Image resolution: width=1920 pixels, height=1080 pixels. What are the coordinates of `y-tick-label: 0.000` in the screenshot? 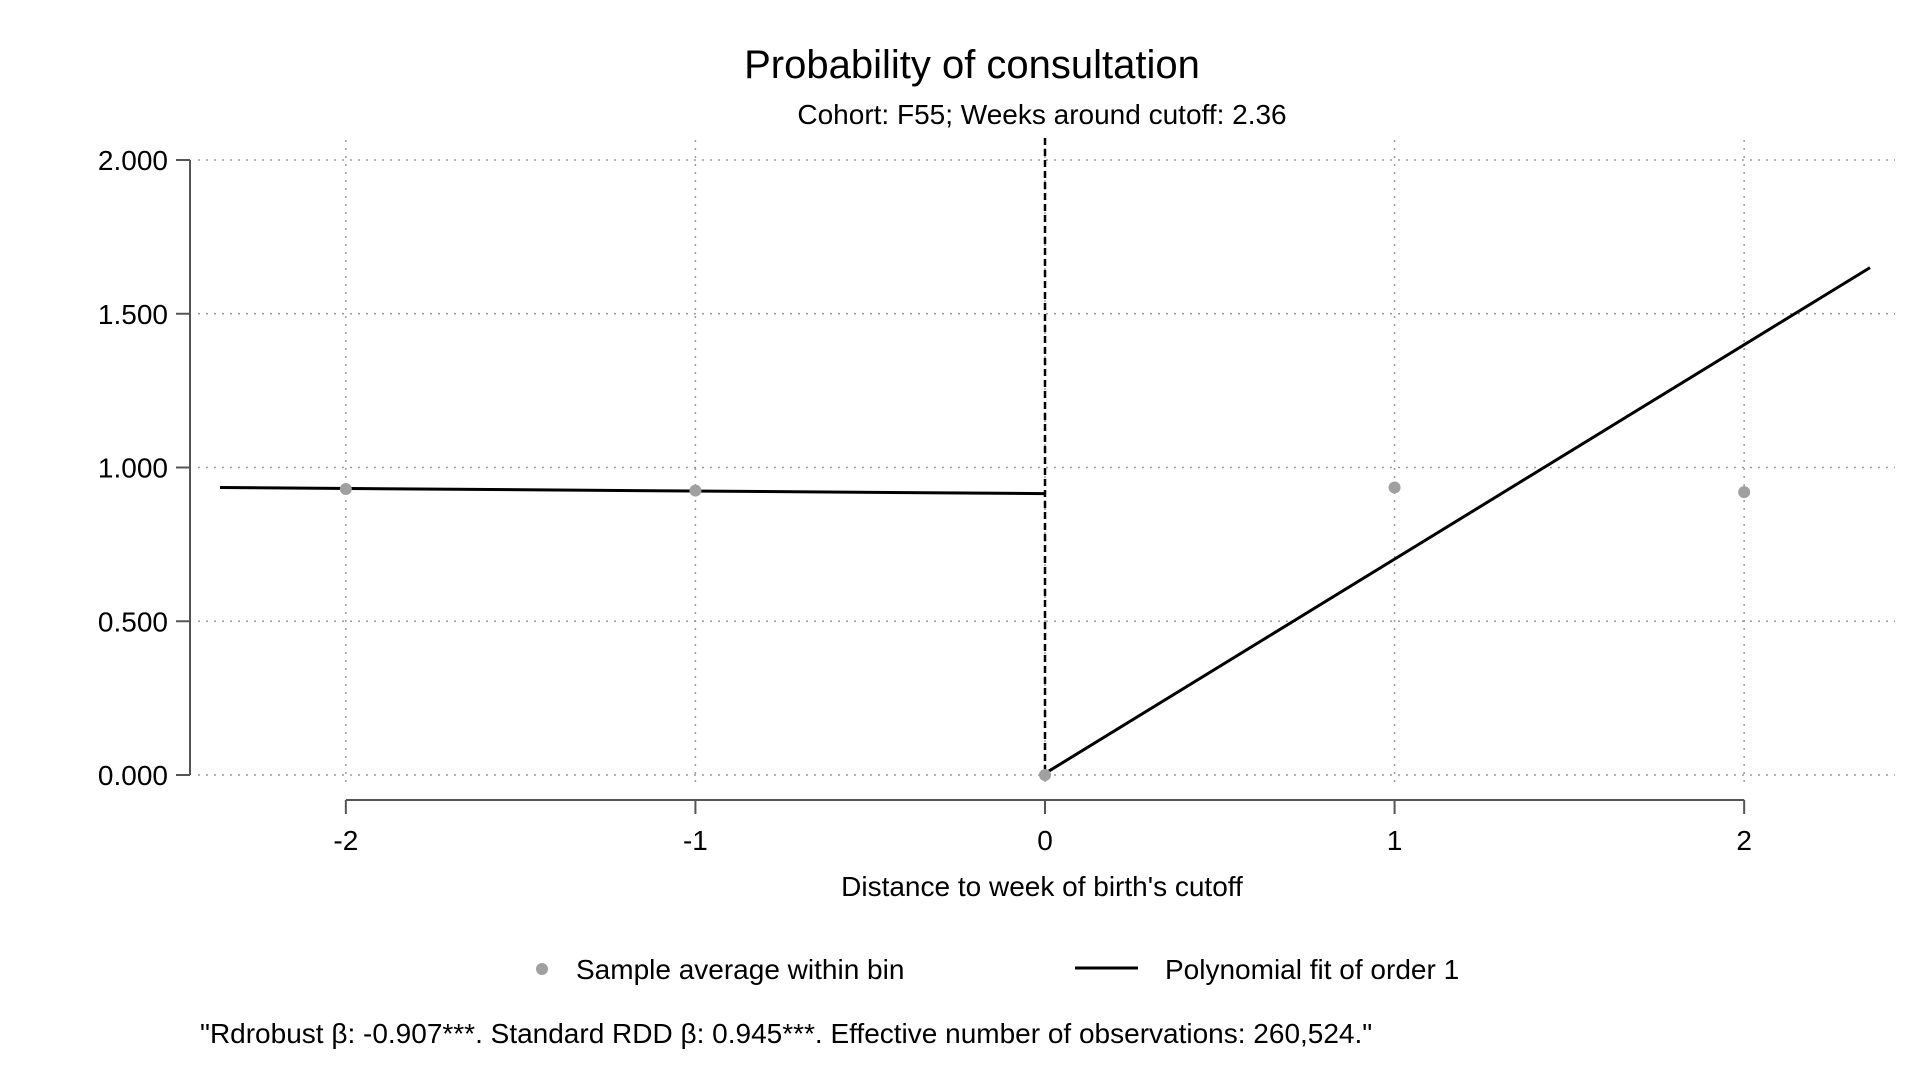 It's located at (133, 775).